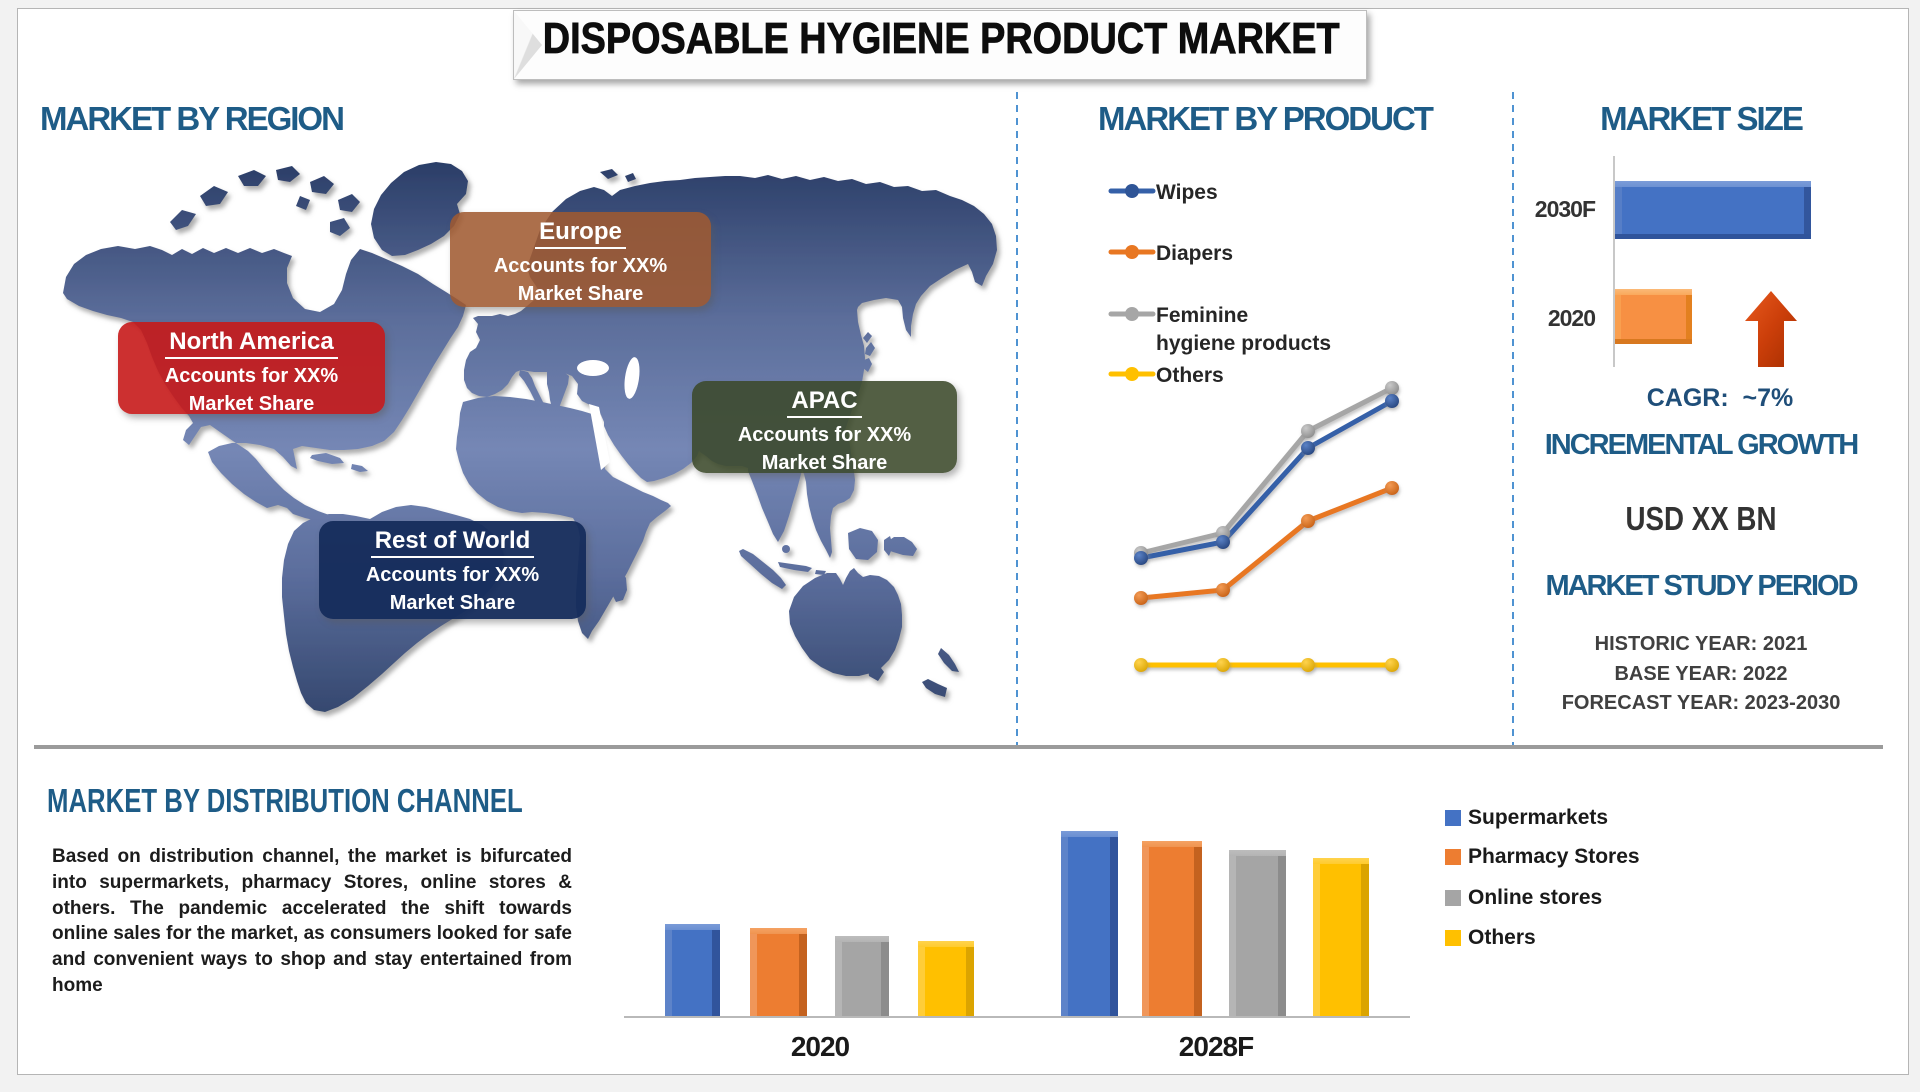 The image size is (1920, 1092). What do you see at coordinates (1202, 315) in the screenshot?
I see `svg-text: Feminine` at bounding box center [1202, 315].